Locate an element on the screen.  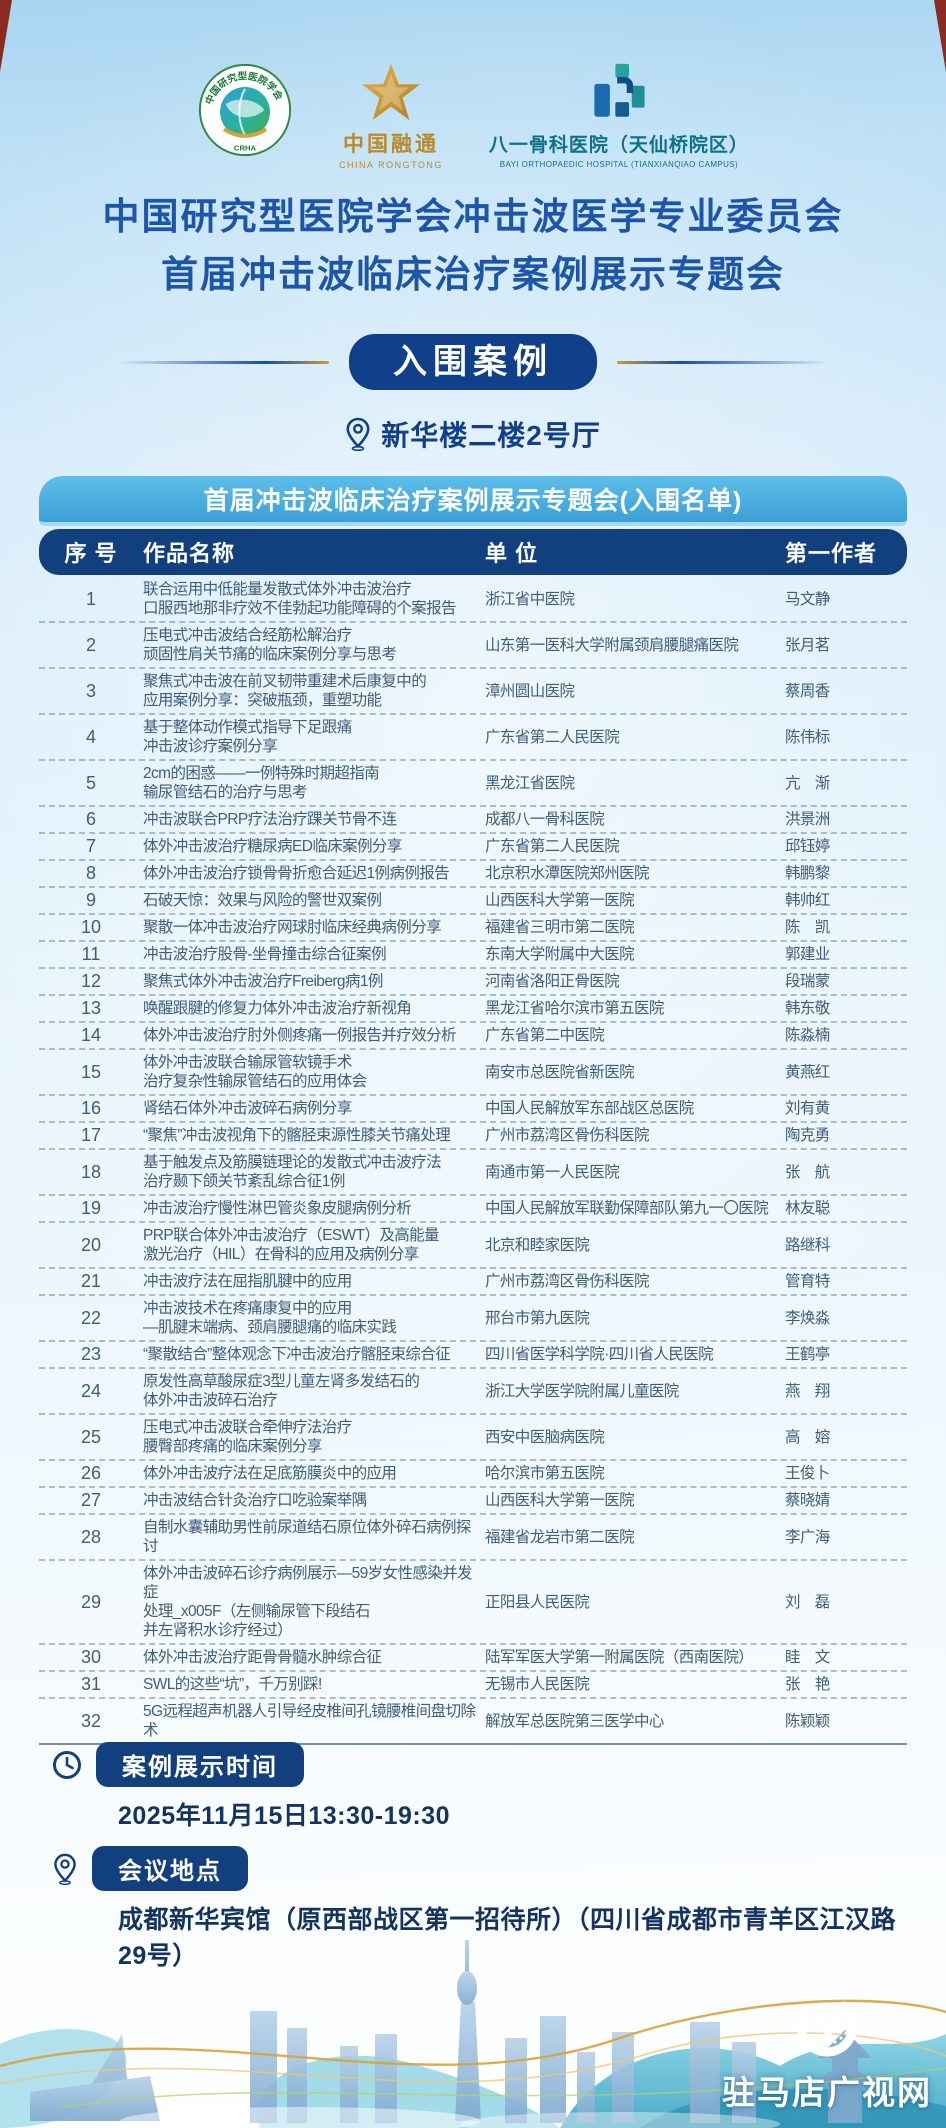
watermark-logo-icon is located at coordinates (827, 2026).